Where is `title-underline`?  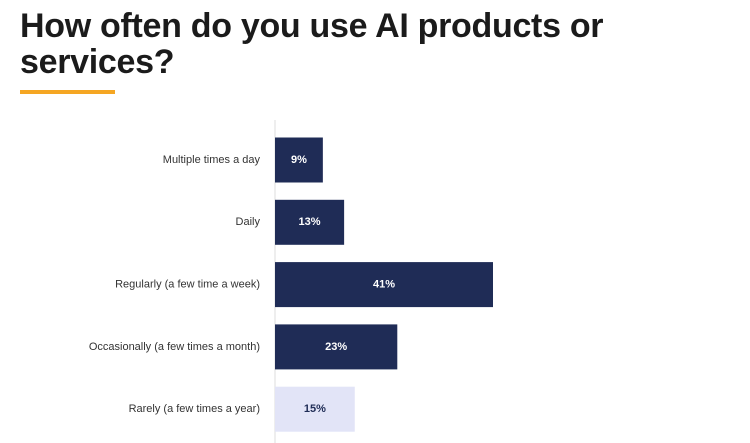
title-underline is located at coordinates (67, 92).